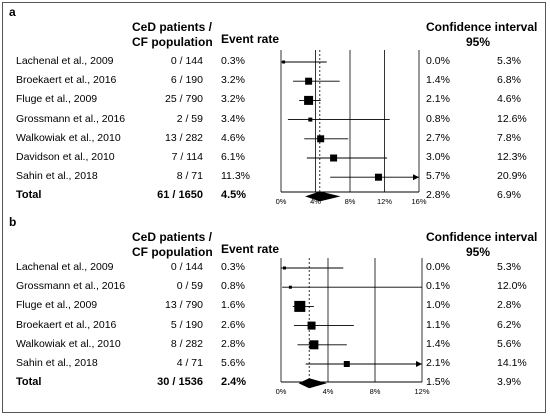  What do you see at coordinates (187, 157) in the screenshot?
I see `study-count: 7 / 114` at bounding box center [187, 157].